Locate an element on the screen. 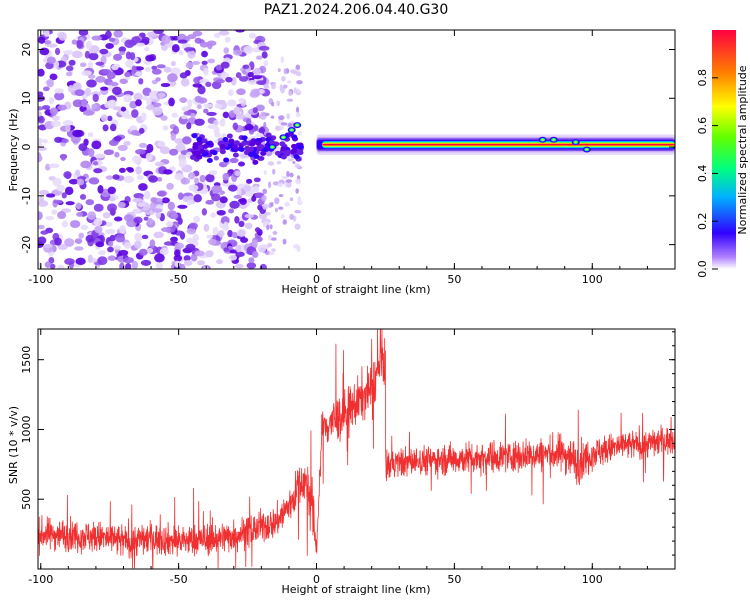 Image resolution: width=750 pixels, height=600 pixels. signal-spot is located at coordinates (586, 149).